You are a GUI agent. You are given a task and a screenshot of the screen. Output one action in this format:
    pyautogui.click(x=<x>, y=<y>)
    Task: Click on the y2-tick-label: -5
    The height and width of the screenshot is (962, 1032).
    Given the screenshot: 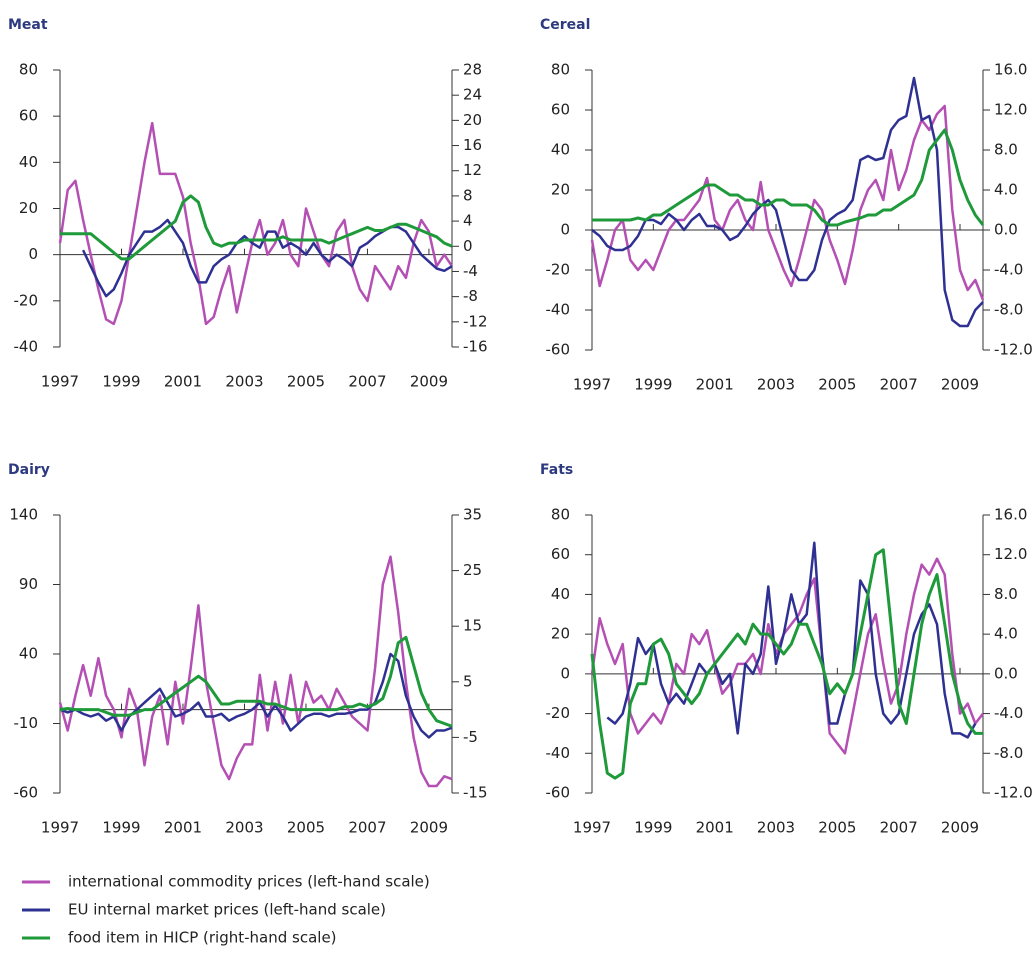 What is the action you would take?
    pyautogui.click(x=470, y=737)
    